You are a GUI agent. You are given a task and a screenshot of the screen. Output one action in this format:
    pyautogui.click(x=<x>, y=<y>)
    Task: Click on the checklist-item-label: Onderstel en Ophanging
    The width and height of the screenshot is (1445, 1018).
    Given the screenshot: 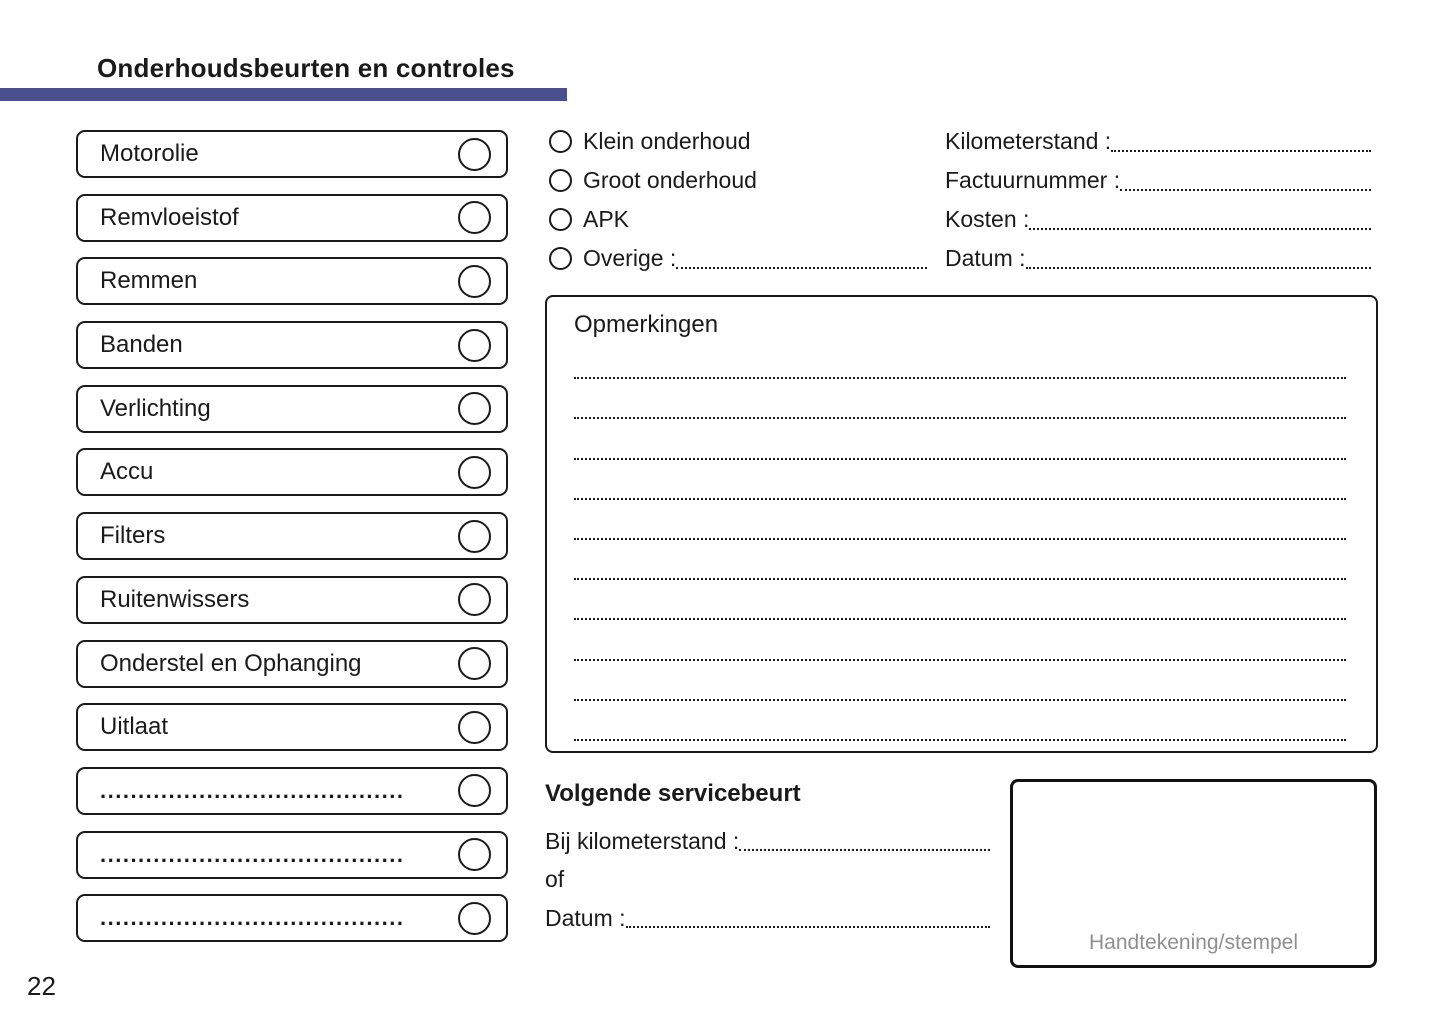 What is the action you would take?
    pyautogui.click(x=231, y=663)
    